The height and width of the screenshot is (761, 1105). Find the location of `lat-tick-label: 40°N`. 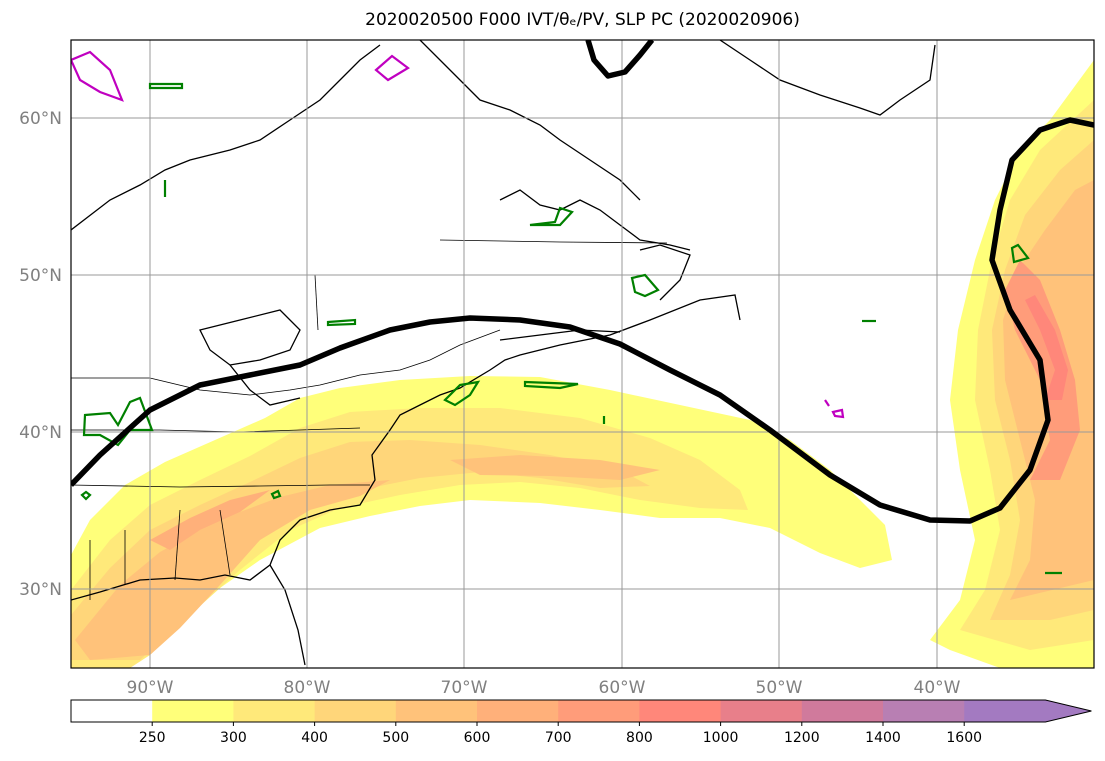

lat-tick-label: 40°N is located at coordinates (40, 433).